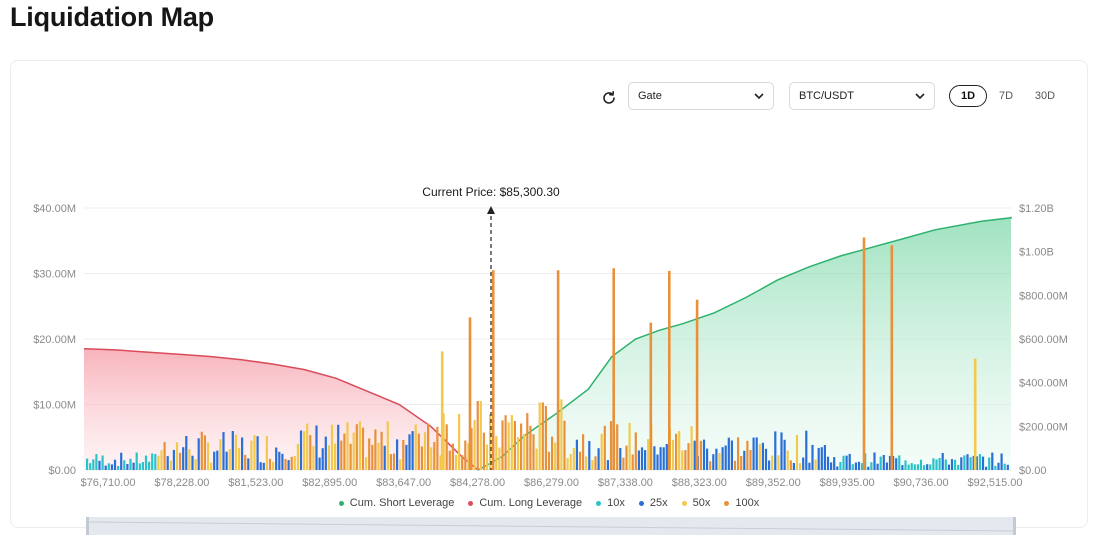 Image resolution: width=1096 pixels, height=551 pixels. What do you see at coordinates (54, 275) in the screenshot?
I see `y-left-tick-label: $30.00M` at bounding box center [54, 275].